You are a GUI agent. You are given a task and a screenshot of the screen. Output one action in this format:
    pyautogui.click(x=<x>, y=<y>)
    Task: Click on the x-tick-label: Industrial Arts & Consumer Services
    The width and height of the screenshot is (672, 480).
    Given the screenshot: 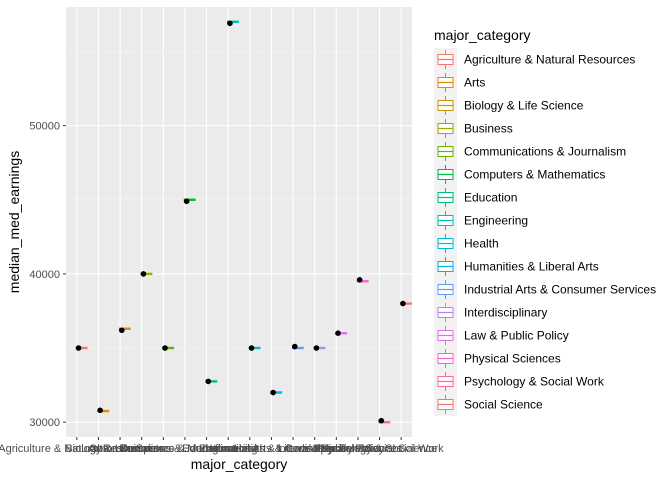 What is the action you would take?
    pyautogui.click(x=293, y=449)
    